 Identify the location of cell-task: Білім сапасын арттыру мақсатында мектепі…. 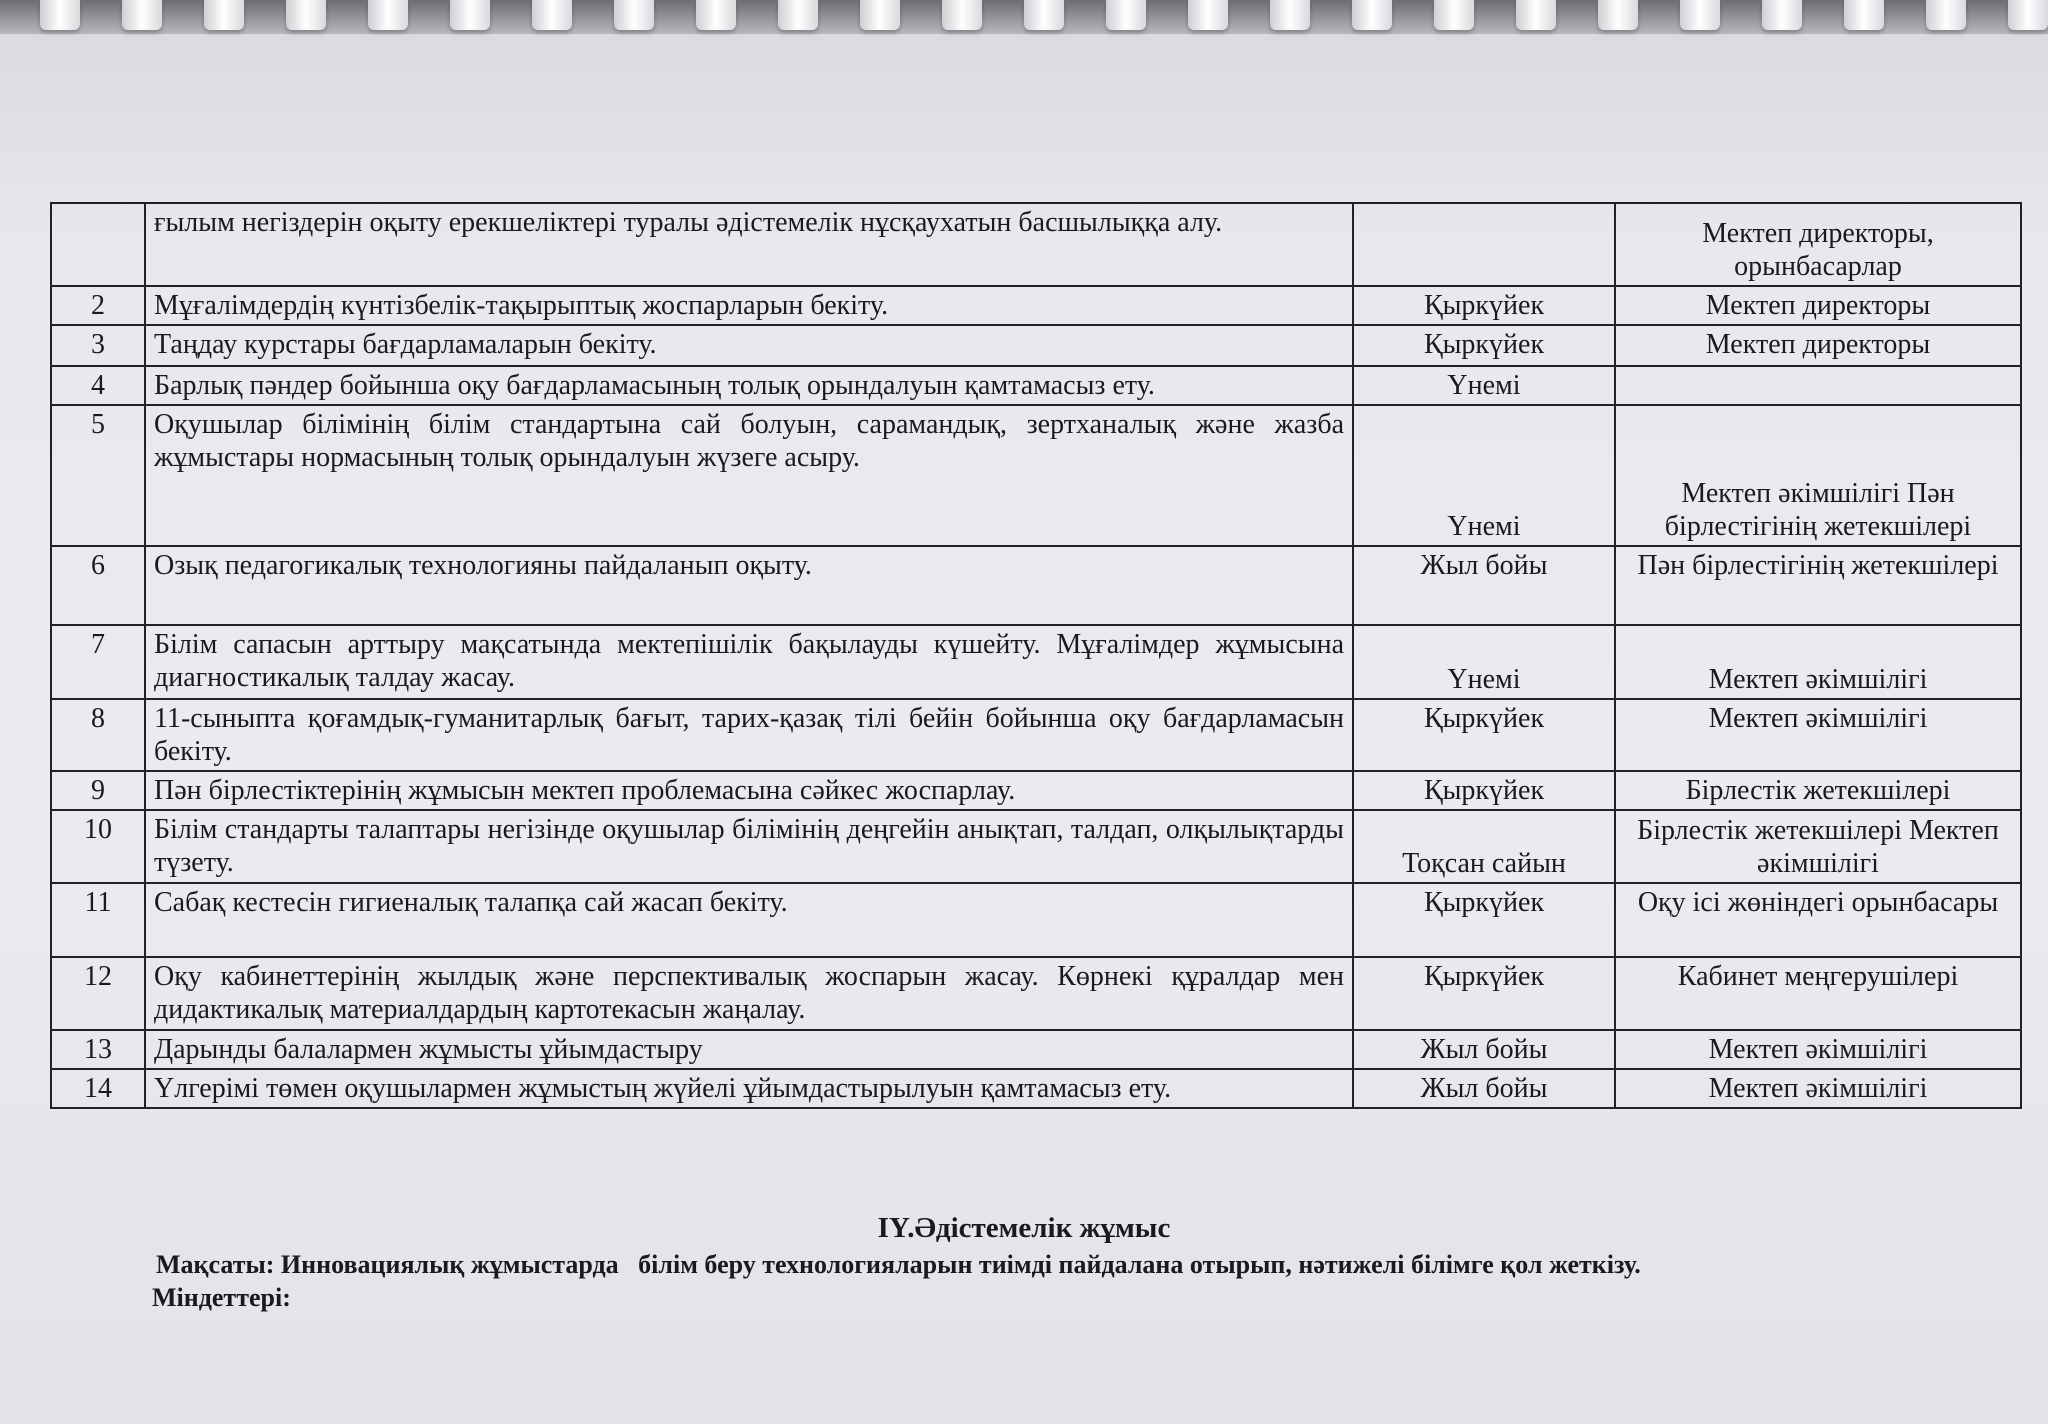
(749, 662).